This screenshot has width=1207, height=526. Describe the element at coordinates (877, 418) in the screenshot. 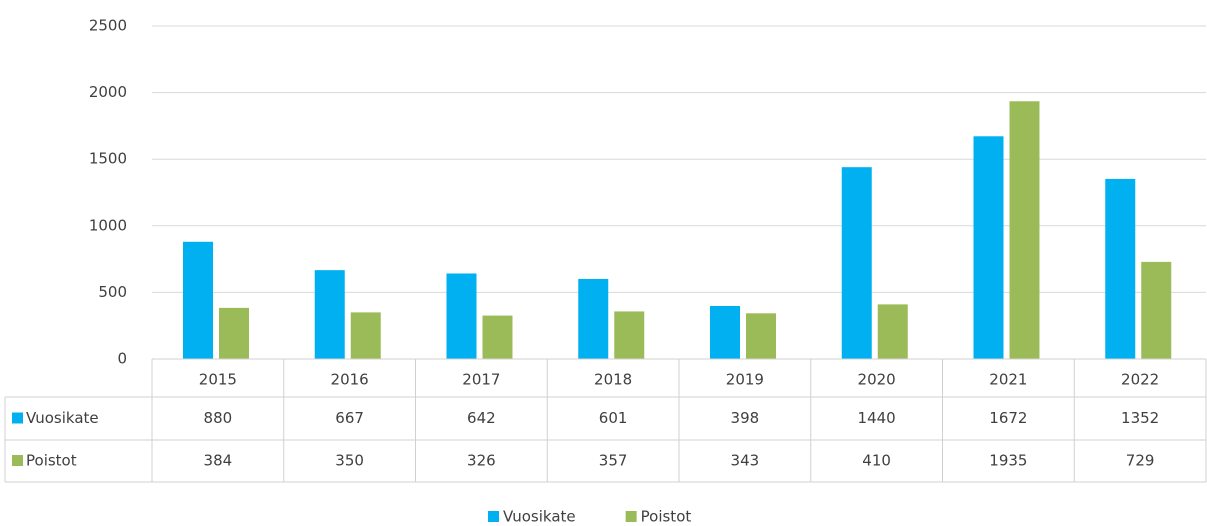

I see `table-cell: 1440` at that location.